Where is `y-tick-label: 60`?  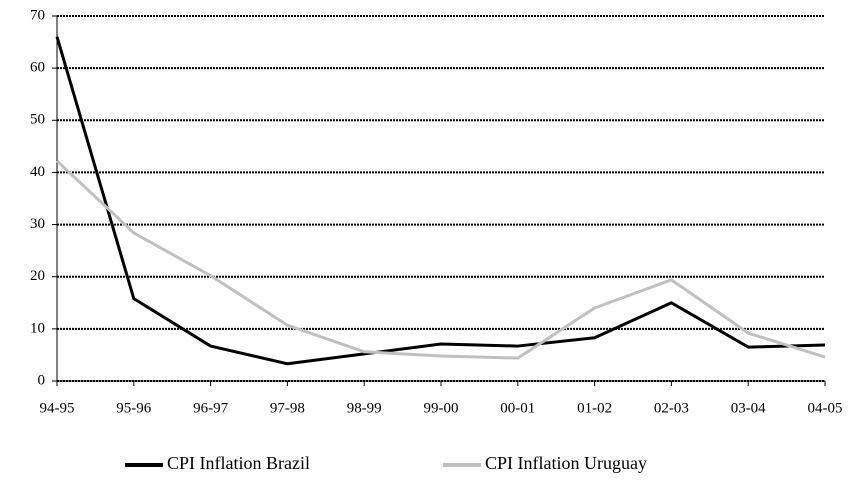
y-tick-label: 60 is located at coordinates (37, 68).